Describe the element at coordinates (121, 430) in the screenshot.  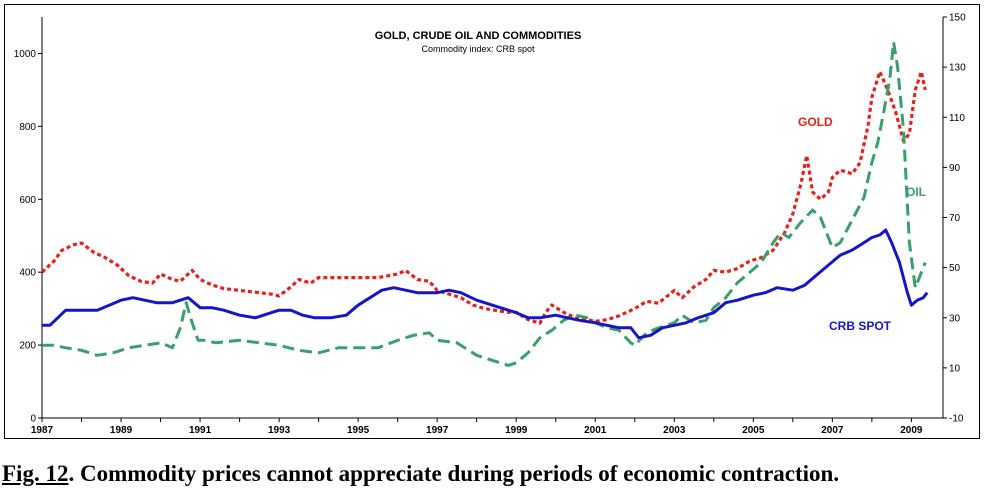
I see `x-tick-label: 1989` at that location.